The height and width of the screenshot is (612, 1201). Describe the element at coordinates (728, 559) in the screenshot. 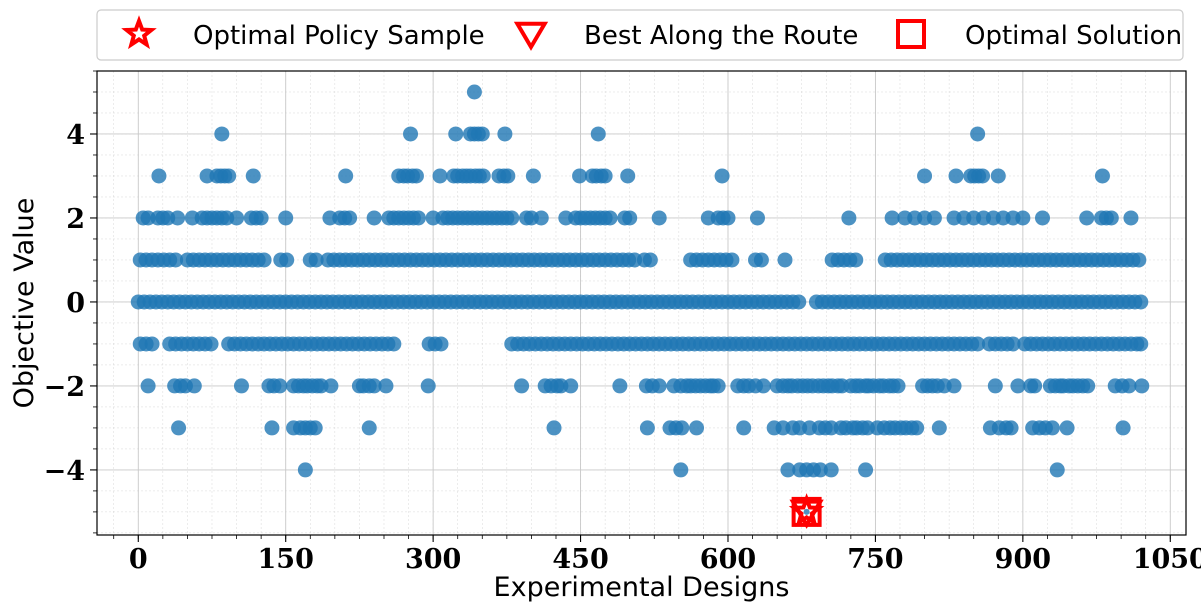

I see `x-tick-label: 600` at that location.